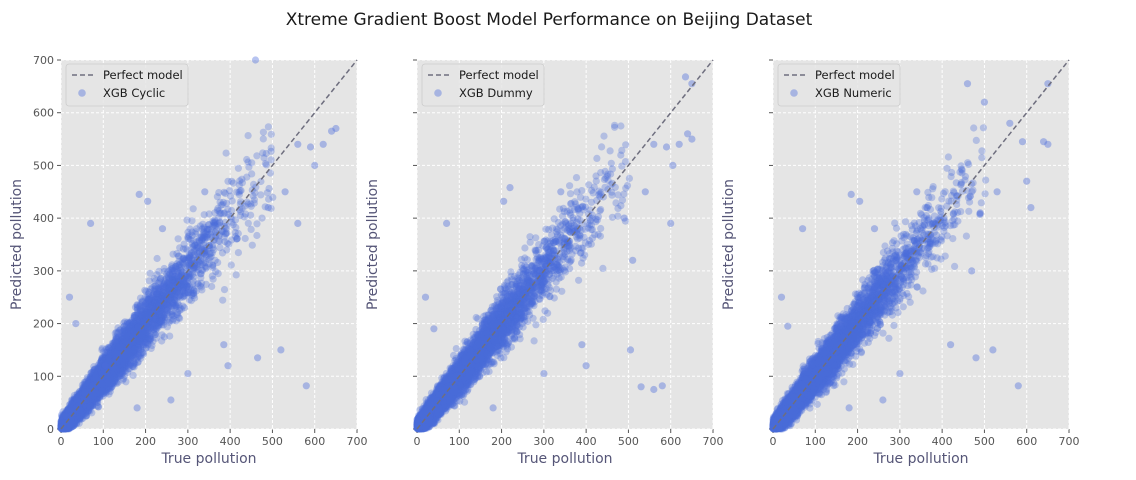  What do you see at coordinates (357, 441) in the screenshot?
I see `x-tick-label: 700` at bounding box center [357, 441].